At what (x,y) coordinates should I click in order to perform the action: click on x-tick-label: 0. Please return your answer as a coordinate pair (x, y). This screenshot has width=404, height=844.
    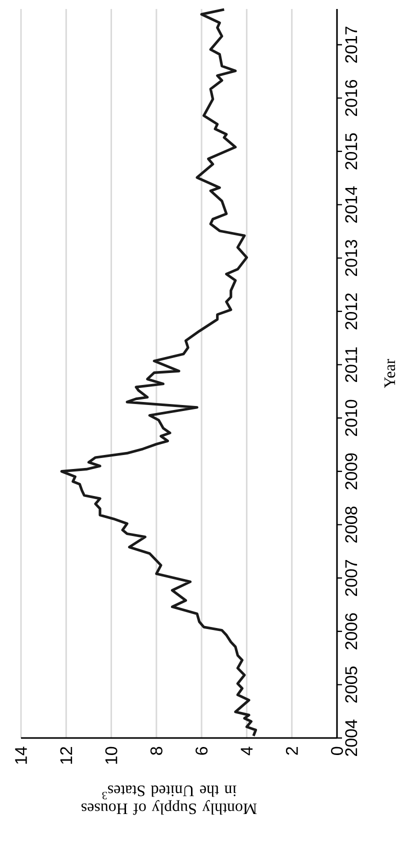
    Looking at the image, I should click on (337, 750).